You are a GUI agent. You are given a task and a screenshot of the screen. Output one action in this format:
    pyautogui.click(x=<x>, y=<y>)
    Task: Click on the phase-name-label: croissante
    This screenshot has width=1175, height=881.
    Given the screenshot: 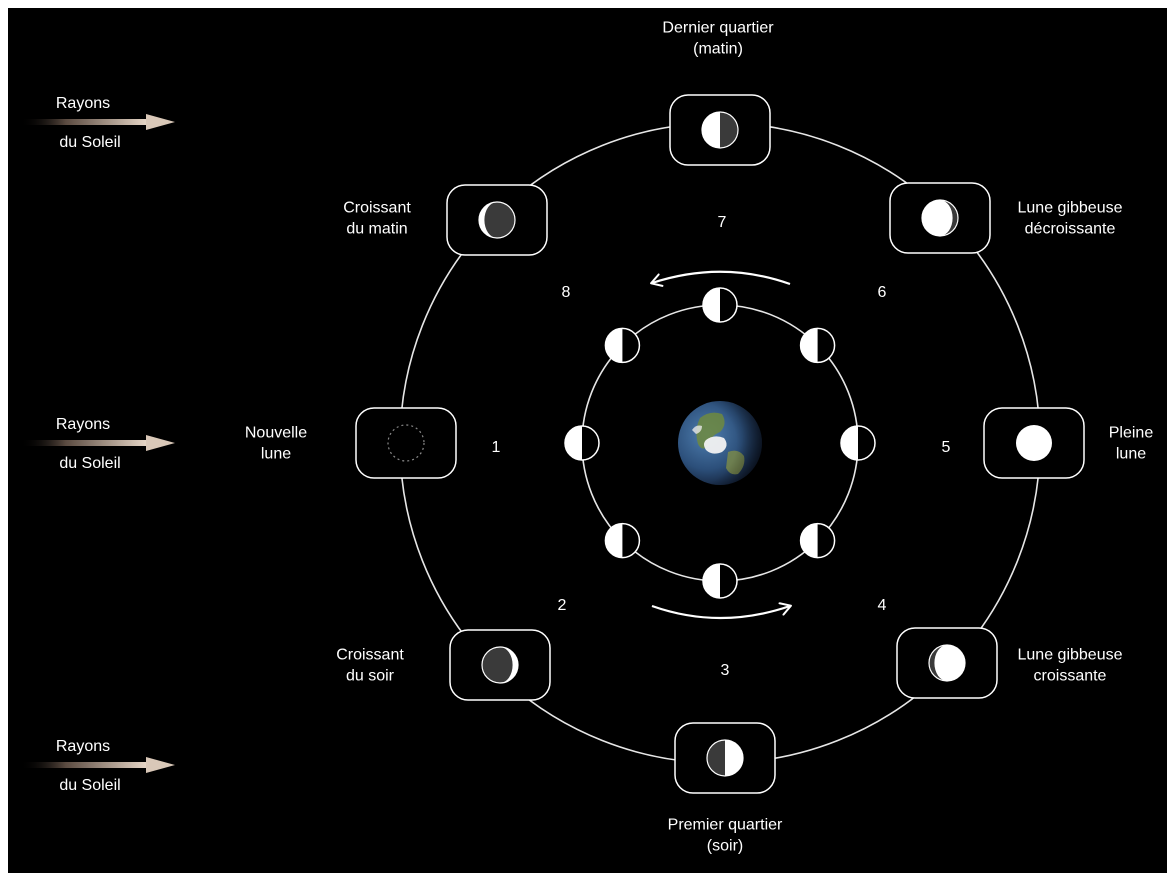 What is the action you would take?
    pyautogui.click(x=1070, y=676)
    